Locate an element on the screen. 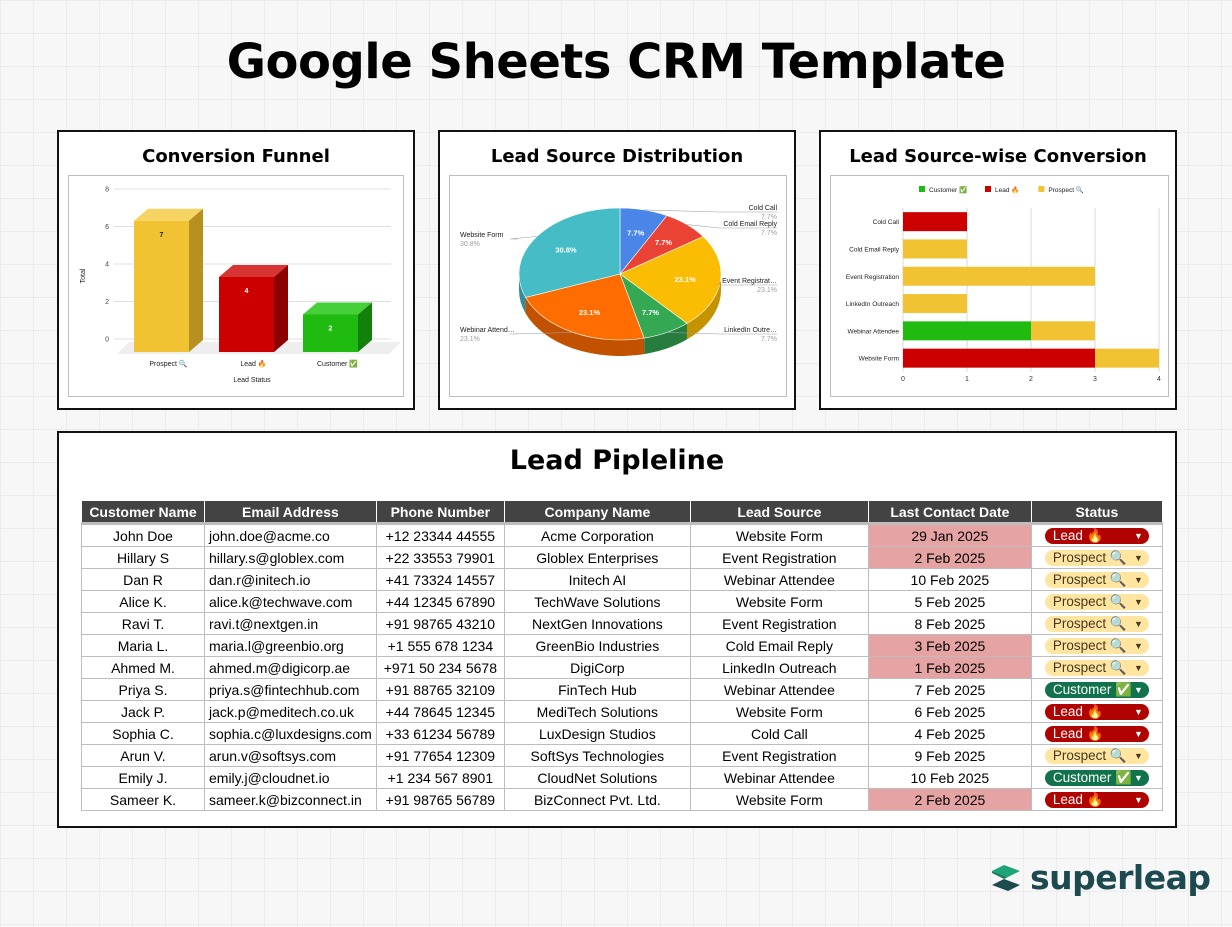  cell-phone: +1 234 567 8901 is located at coordinates (440, 777).